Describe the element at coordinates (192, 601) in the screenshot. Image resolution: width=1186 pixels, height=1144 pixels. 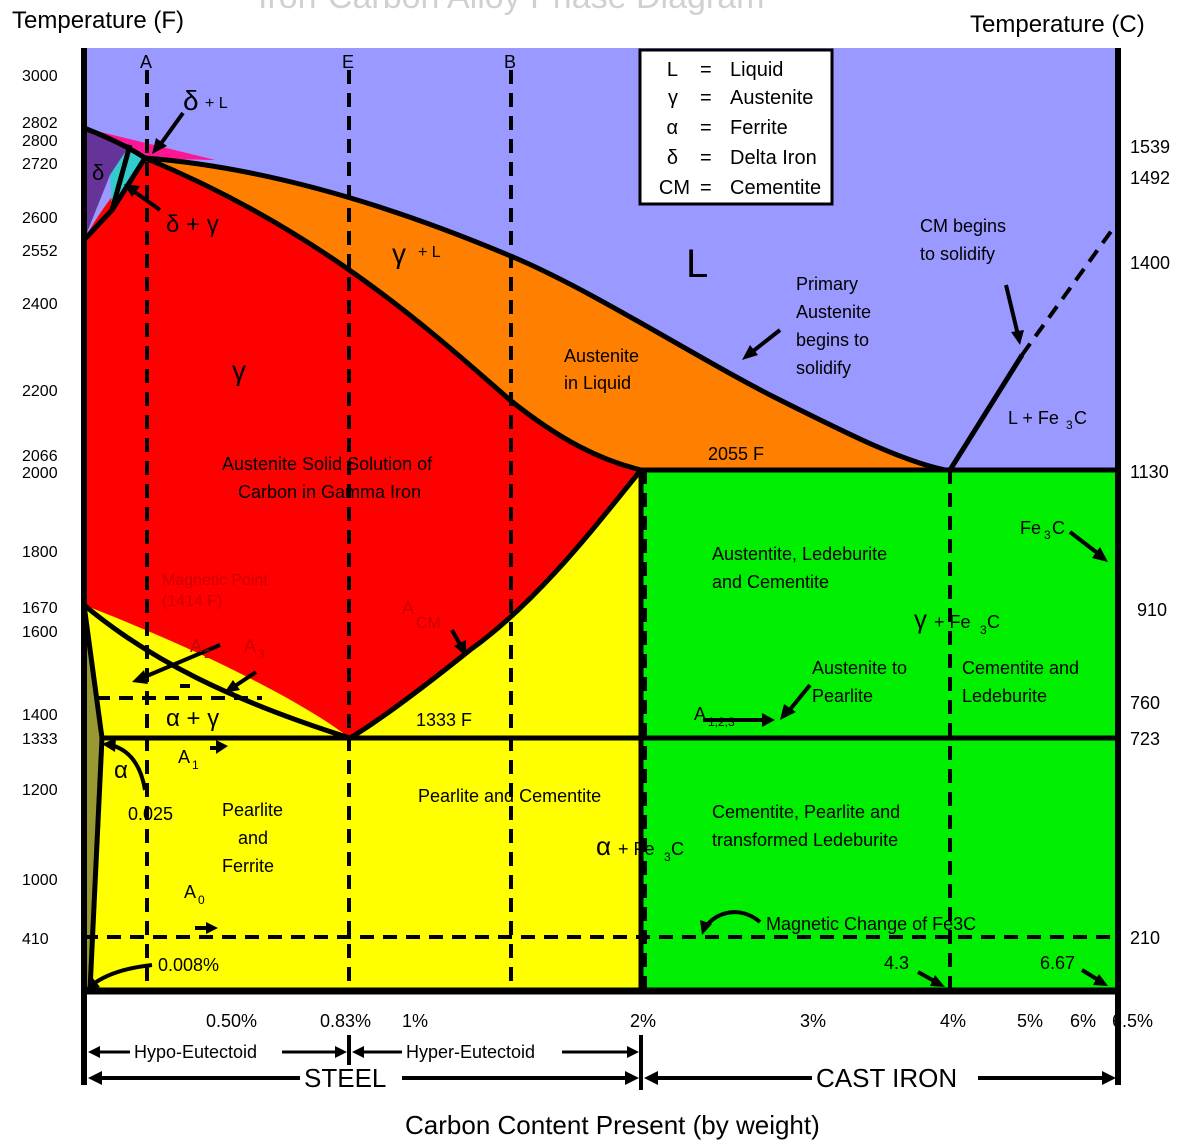
I see `magnetic-point-2: (1414 F)` at that location.